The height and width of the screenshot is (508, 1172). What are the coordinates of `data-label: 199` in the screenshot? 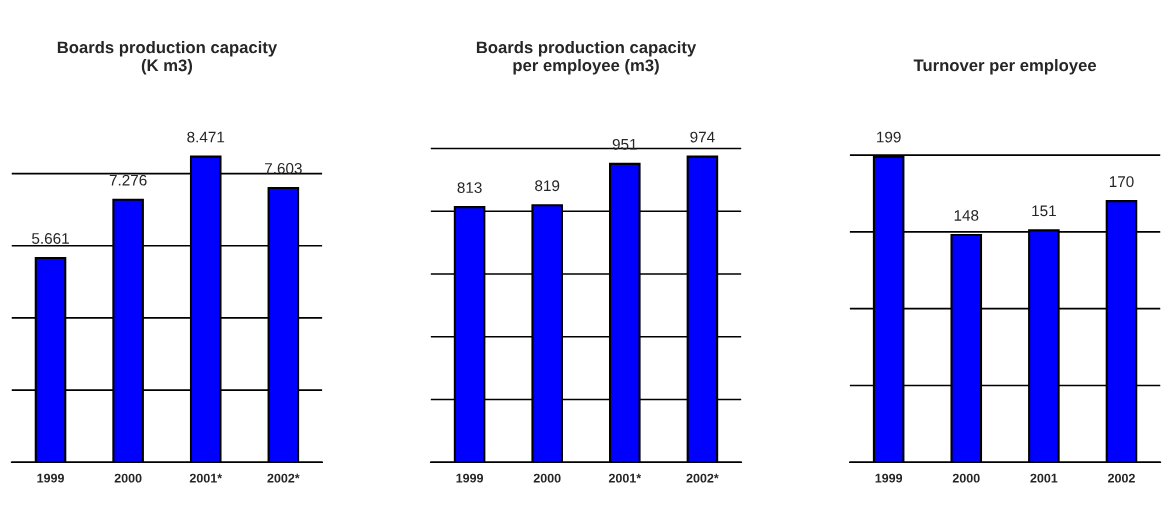 It's located at (889, 137).